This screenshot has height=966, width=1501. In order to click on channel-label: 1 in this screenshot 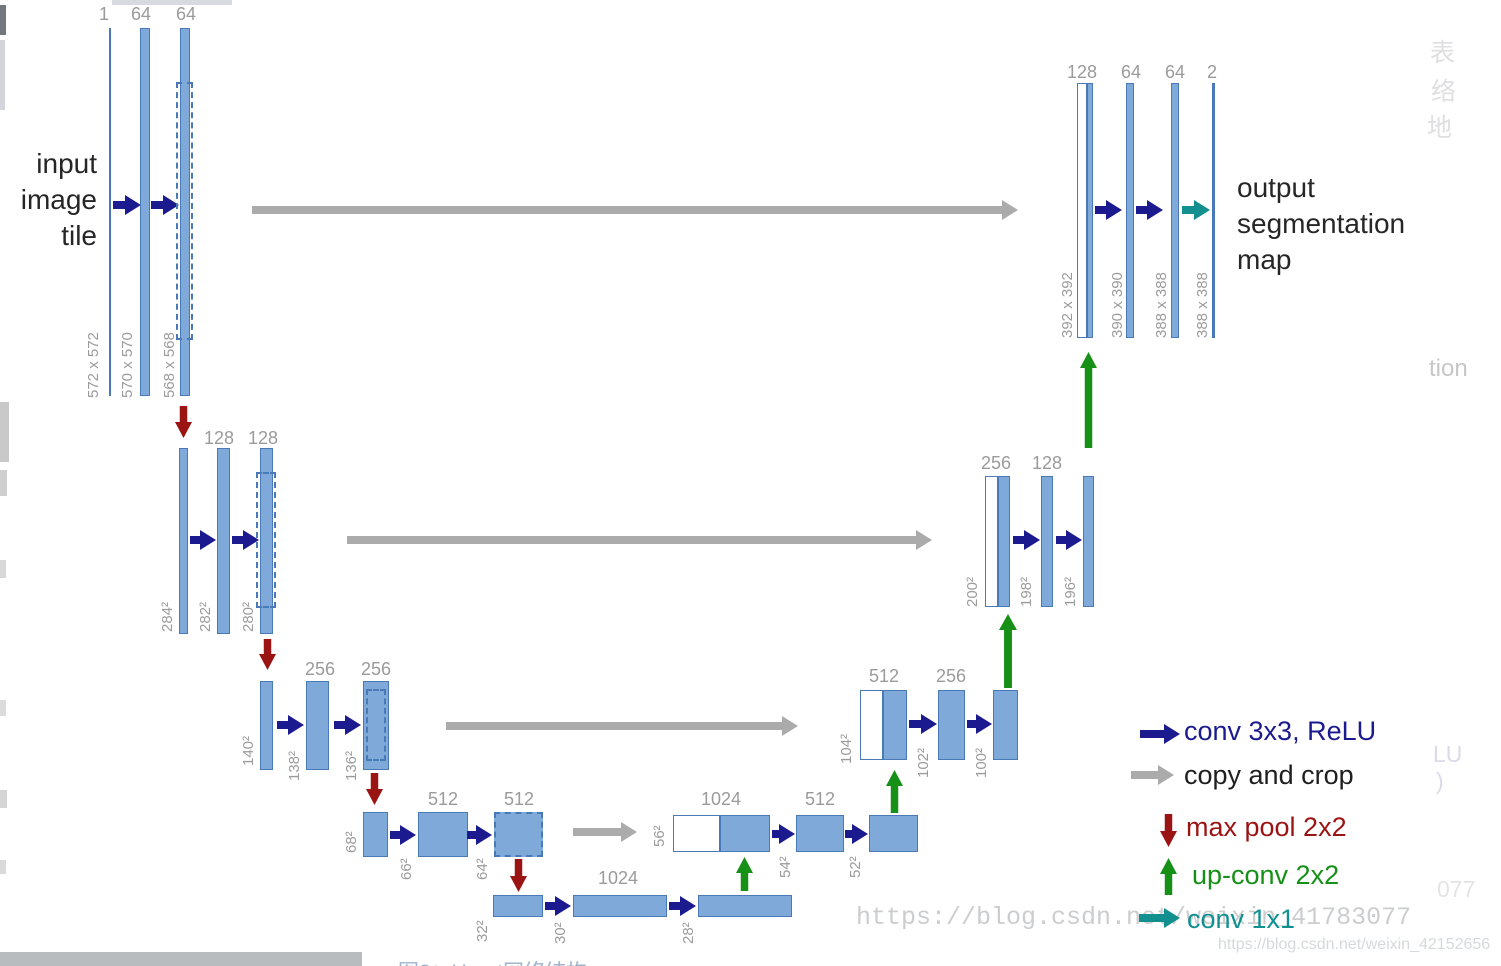, I will do `click(103, 14)`.